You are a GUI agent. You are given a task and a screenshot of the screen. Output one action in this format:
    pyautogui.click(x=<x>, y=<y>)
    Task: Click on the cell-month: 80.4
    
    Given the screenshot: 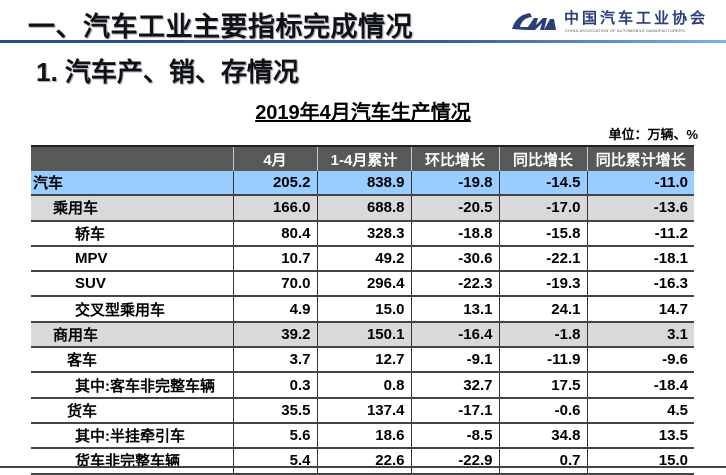 What is the action you would take?
    pyautogui.click(x=274, y=233)
    